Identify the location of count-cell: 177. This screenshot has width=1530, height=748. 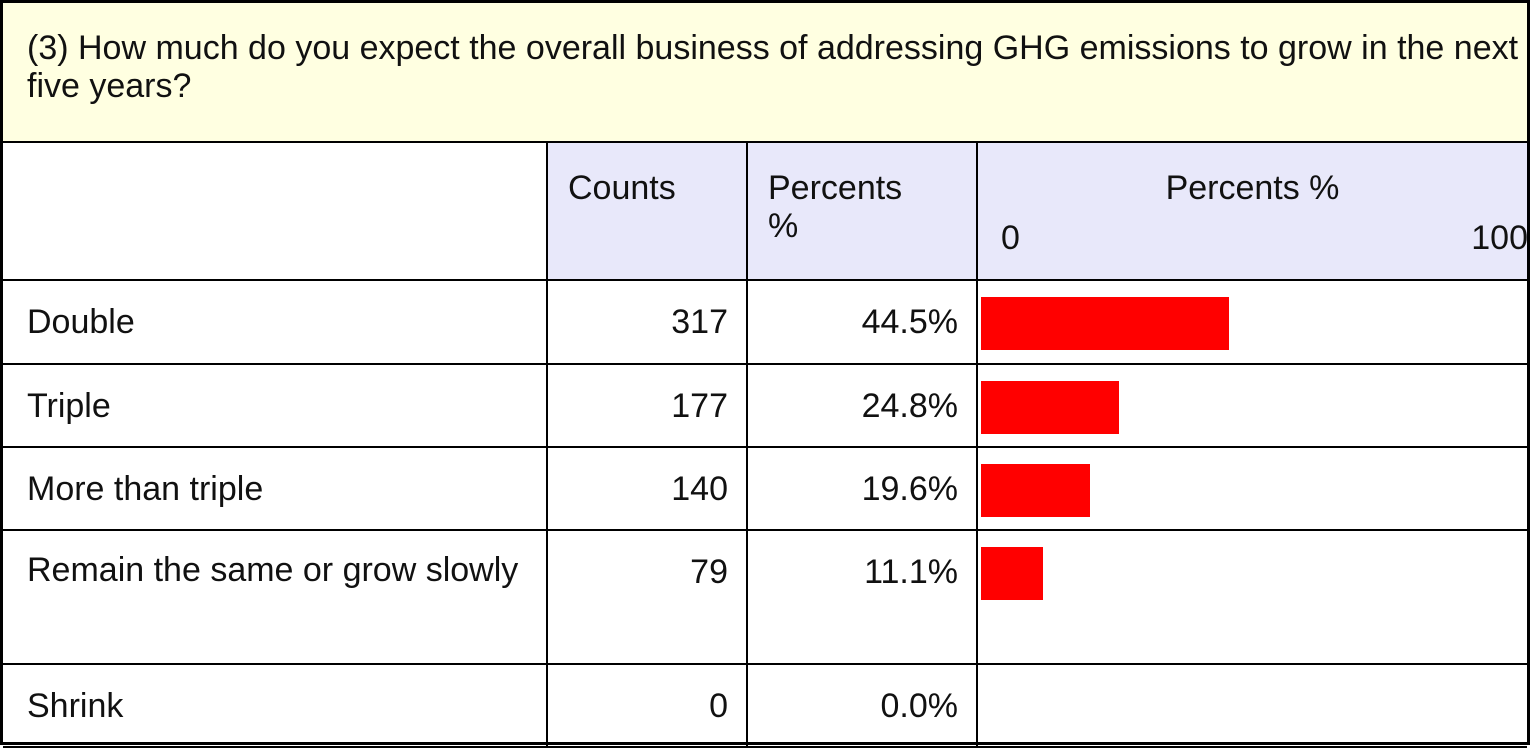
(648, 406).